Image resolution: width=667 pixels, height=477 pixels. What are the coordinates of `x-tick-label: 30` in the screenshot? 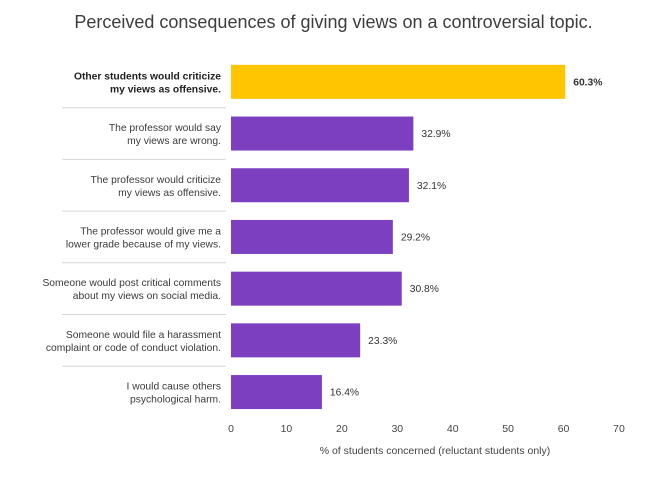 It's located at (397, 429).